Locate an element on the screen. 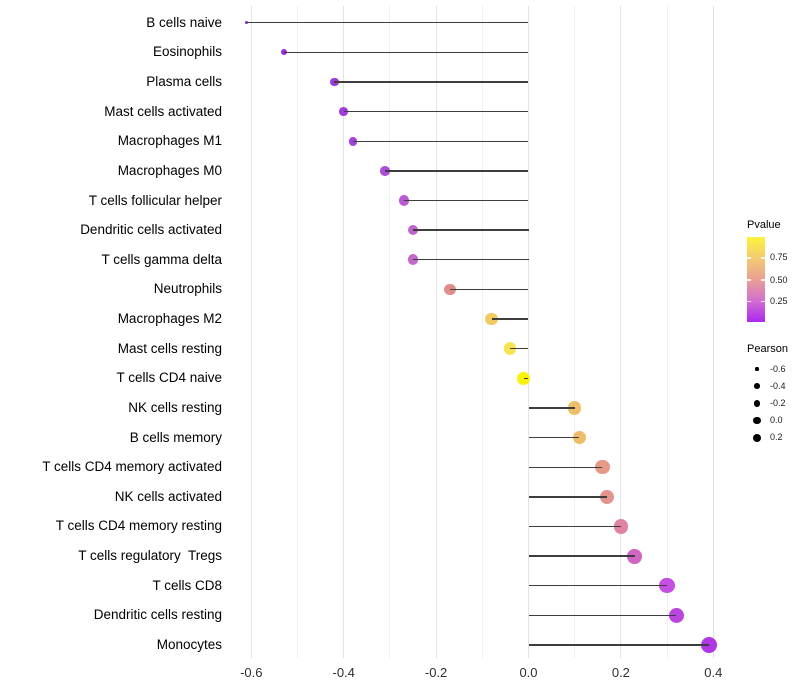 The image size is (800, 700). size-legend-label: 0.2 is located at coordinates (776, 437).